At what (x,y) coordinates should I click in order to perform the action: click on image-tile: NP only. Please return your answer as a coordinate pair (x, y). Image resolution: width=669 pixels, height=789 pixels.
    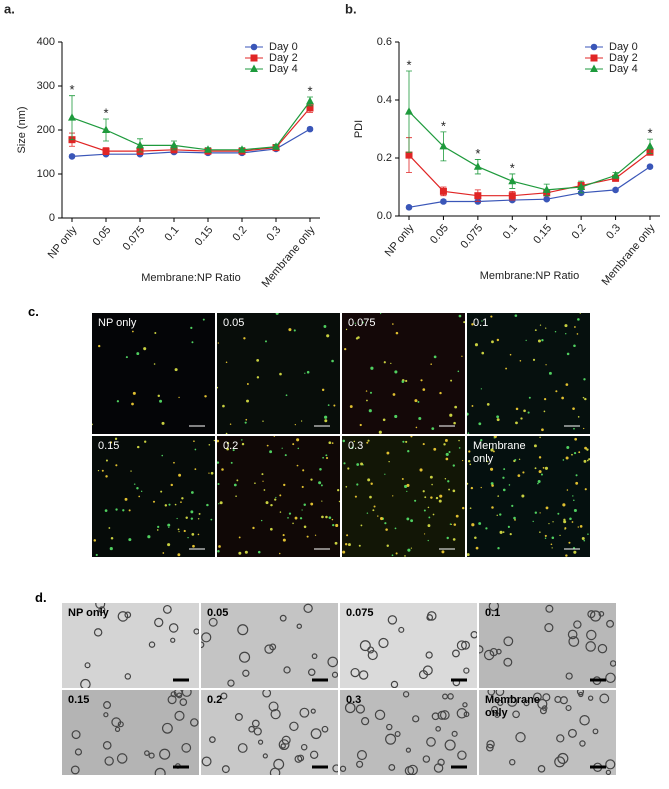
    Looking at the image, I should click on (153, 373).